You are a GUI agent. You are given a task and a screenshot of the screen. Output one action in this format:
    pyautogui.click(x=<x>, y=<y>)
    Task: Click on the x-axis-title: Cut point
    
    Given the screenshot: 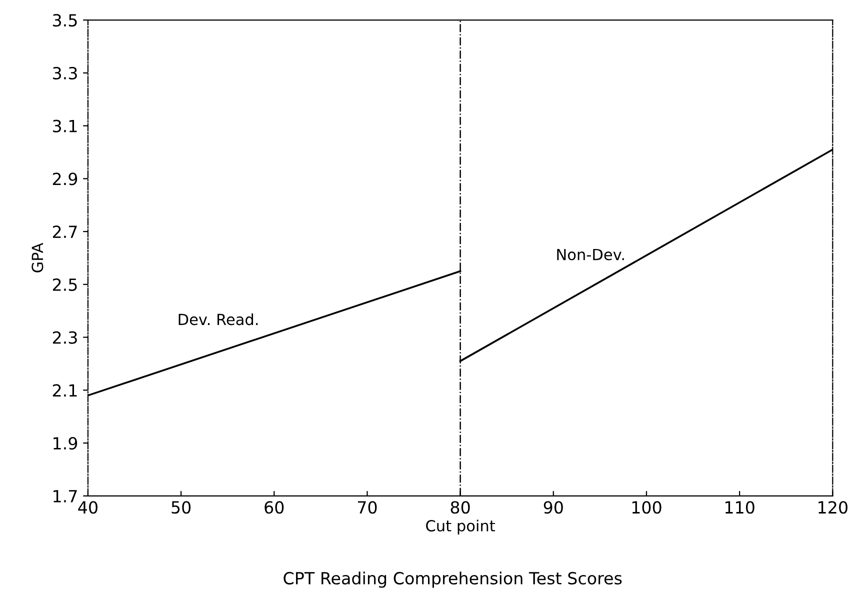 What is the action you would take?
    pyautogui.click(x=461, y=527)
    